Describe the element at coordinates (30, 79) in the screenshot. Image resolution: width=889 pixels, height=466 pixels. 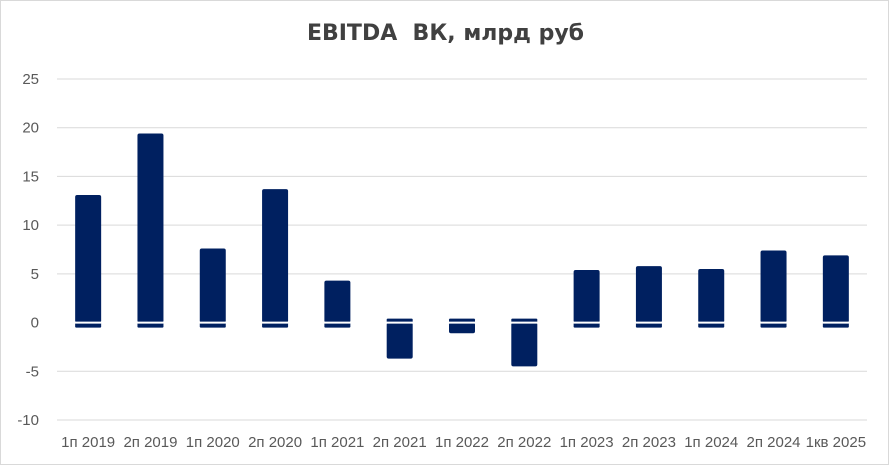
I see `y-tick-label: 25` at that location.